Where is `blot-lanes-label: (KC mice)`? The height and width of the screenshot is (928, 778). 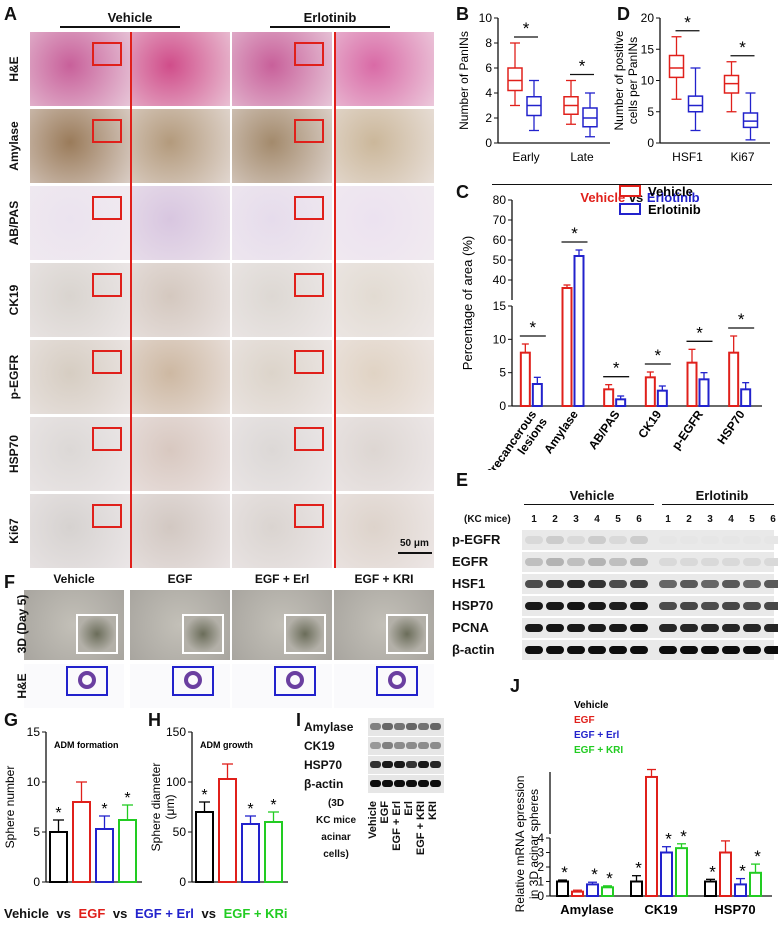 blot-lanes-label: (KC mice) is located at coordinates (487, 519).